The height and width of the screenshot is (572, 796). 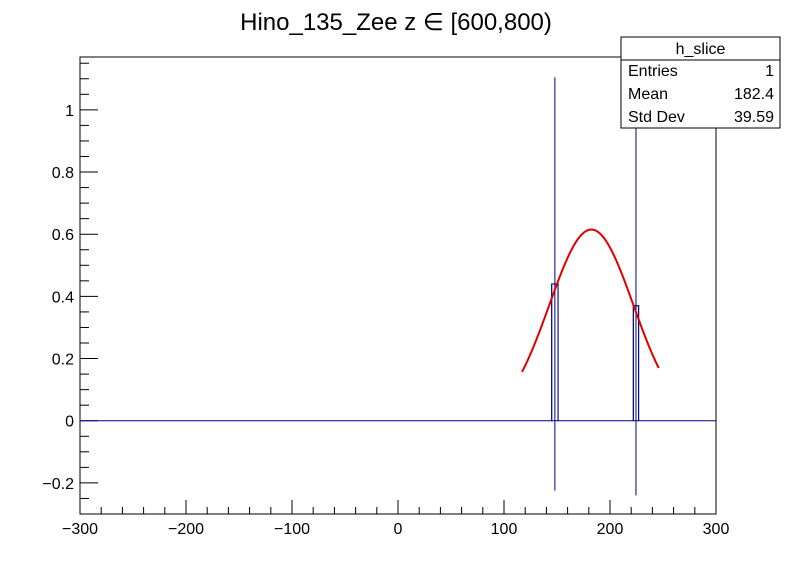 I want to click on chart-title: Hino_135_Zee z ∈ [600,800), so click(x=396, y=22).